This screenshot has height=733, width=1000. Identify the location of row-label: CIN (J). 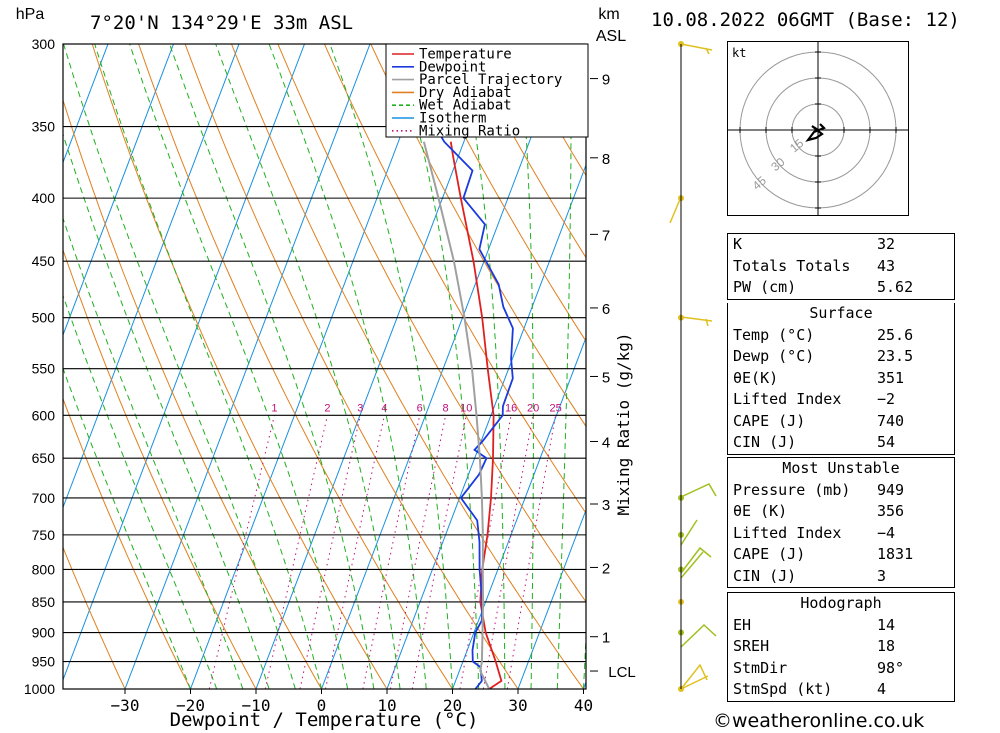
(765, 442).